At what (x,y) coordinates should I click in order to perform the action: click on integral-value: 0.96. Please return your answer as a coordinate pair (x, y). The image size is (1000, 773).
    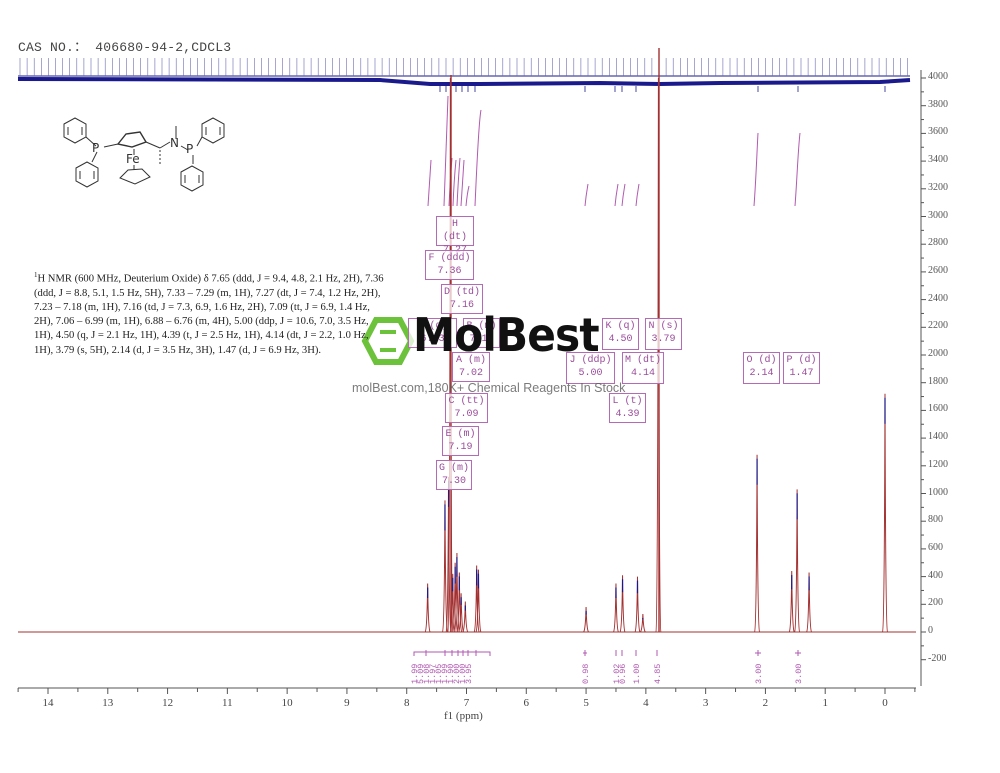
    Looking at the image, I should click on (623, 674).